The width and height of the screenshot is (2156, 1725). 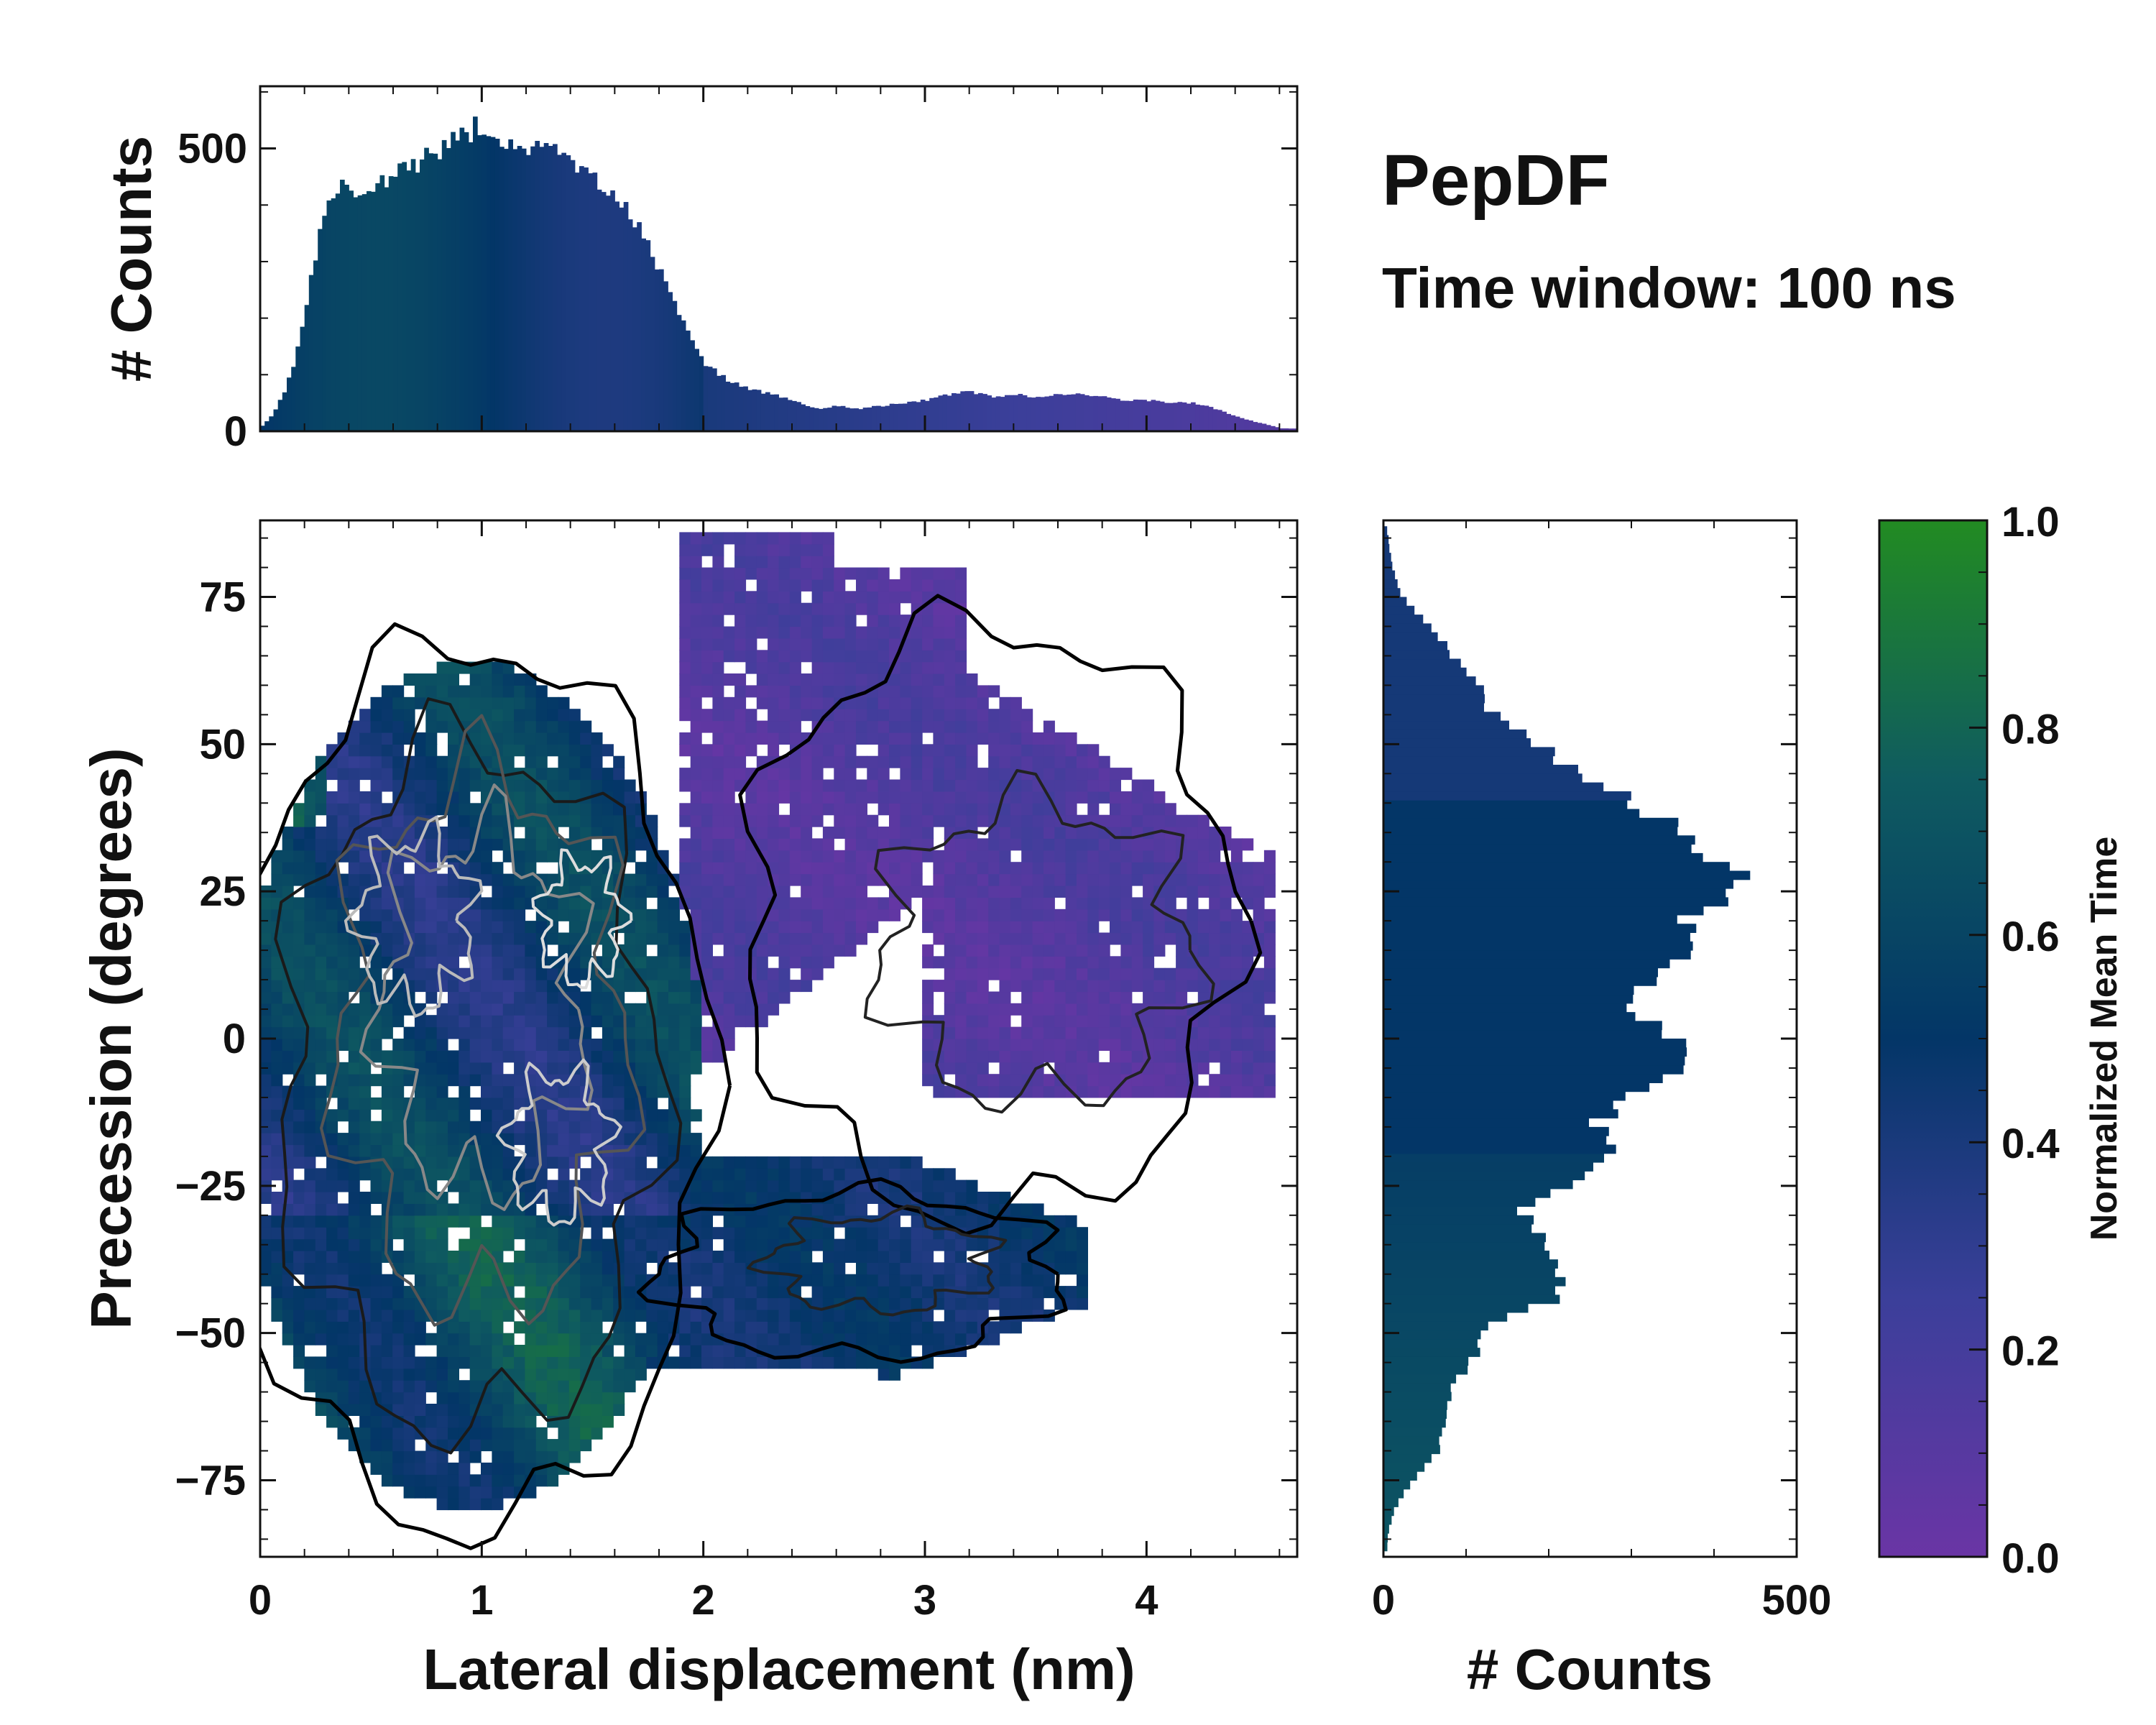 What do you see at coordinates (779, 274) in the screenshot?
I see `top-histogram-bars` at bounding box center [779, 274].